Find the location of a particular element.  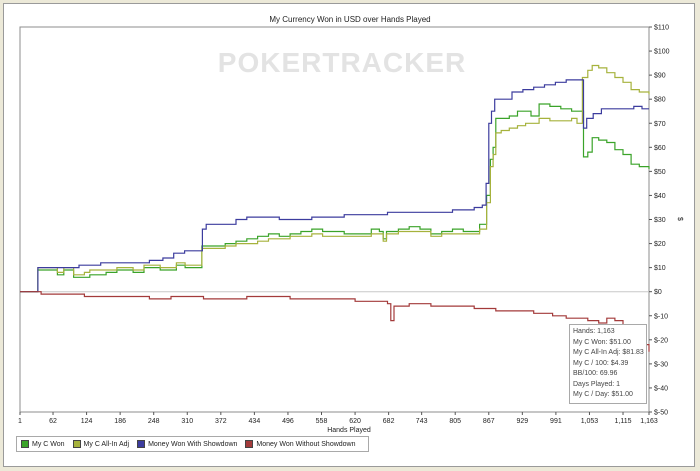

x-tick-label: 929 is located at coordinates (522, 421).